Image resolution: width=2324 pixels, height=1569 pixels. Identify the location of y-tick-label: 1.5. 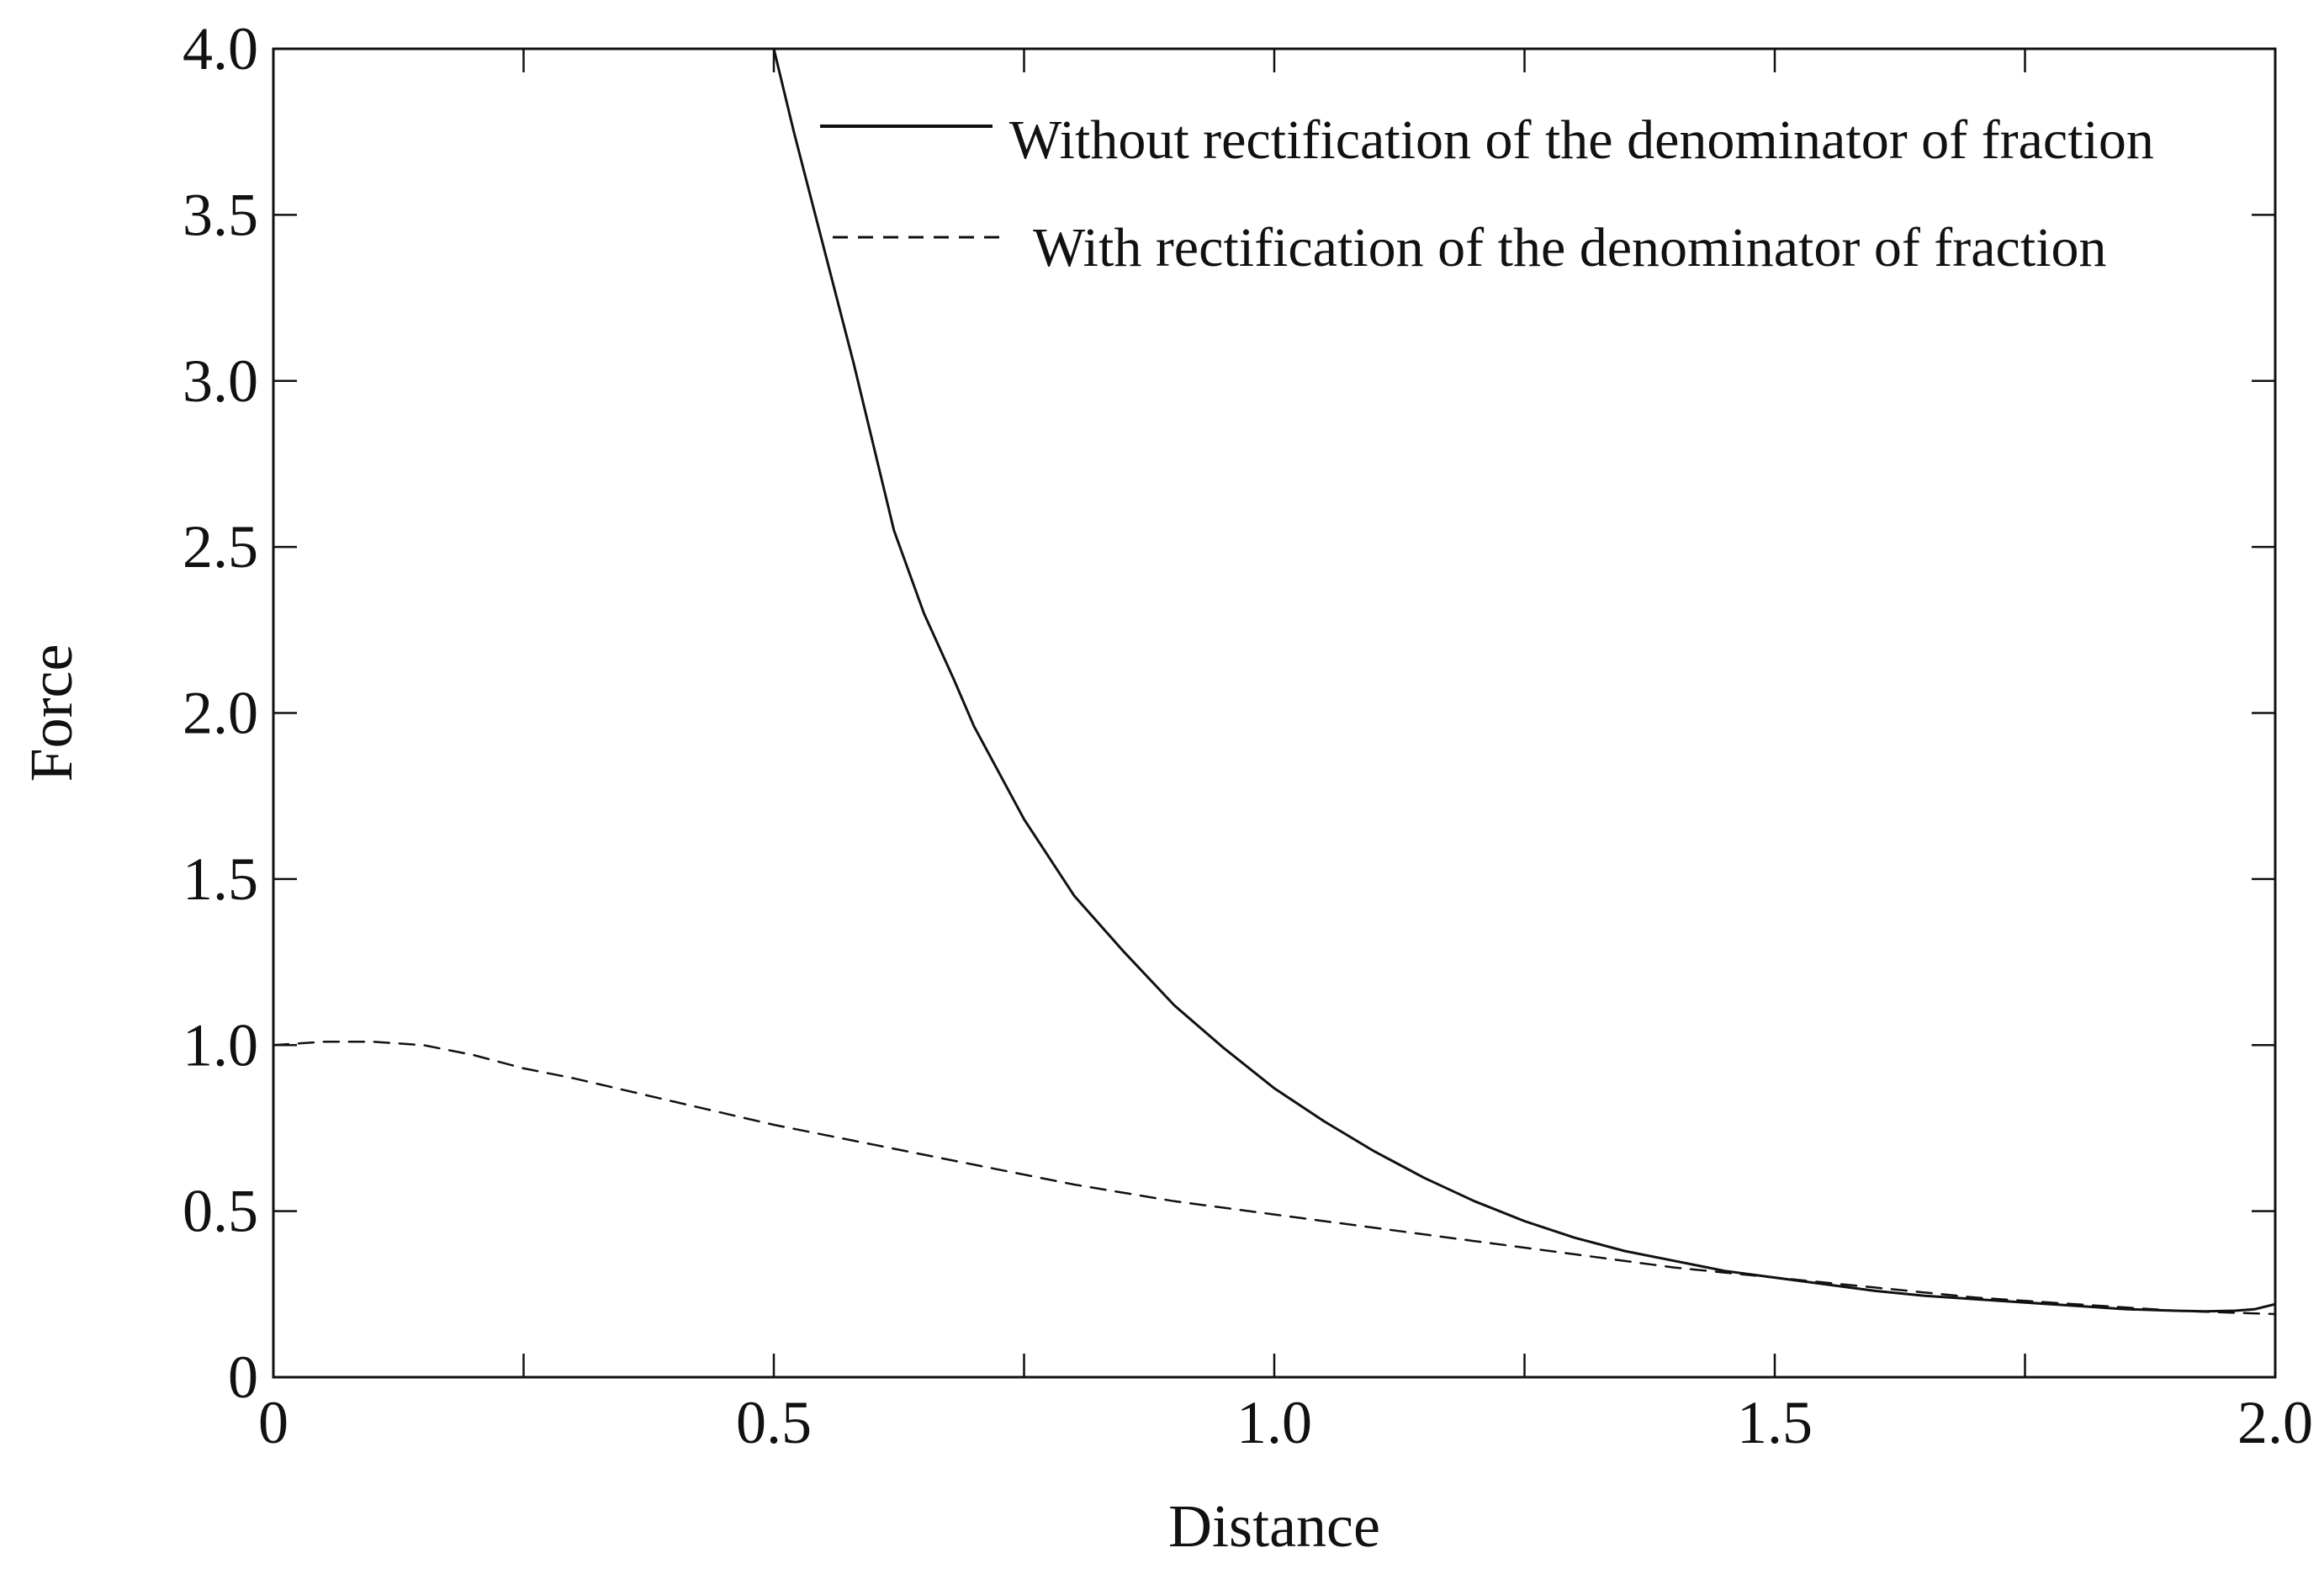
(221, 879).